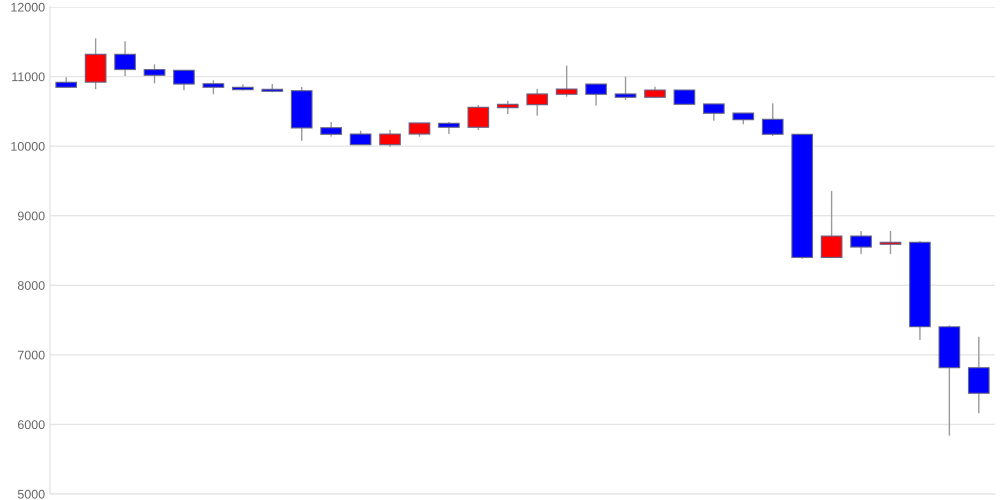  What do you see at coordinates (28, 146) in the screenshot?
I see `y-tick-label: 10000` at bounding box center [28, 146].